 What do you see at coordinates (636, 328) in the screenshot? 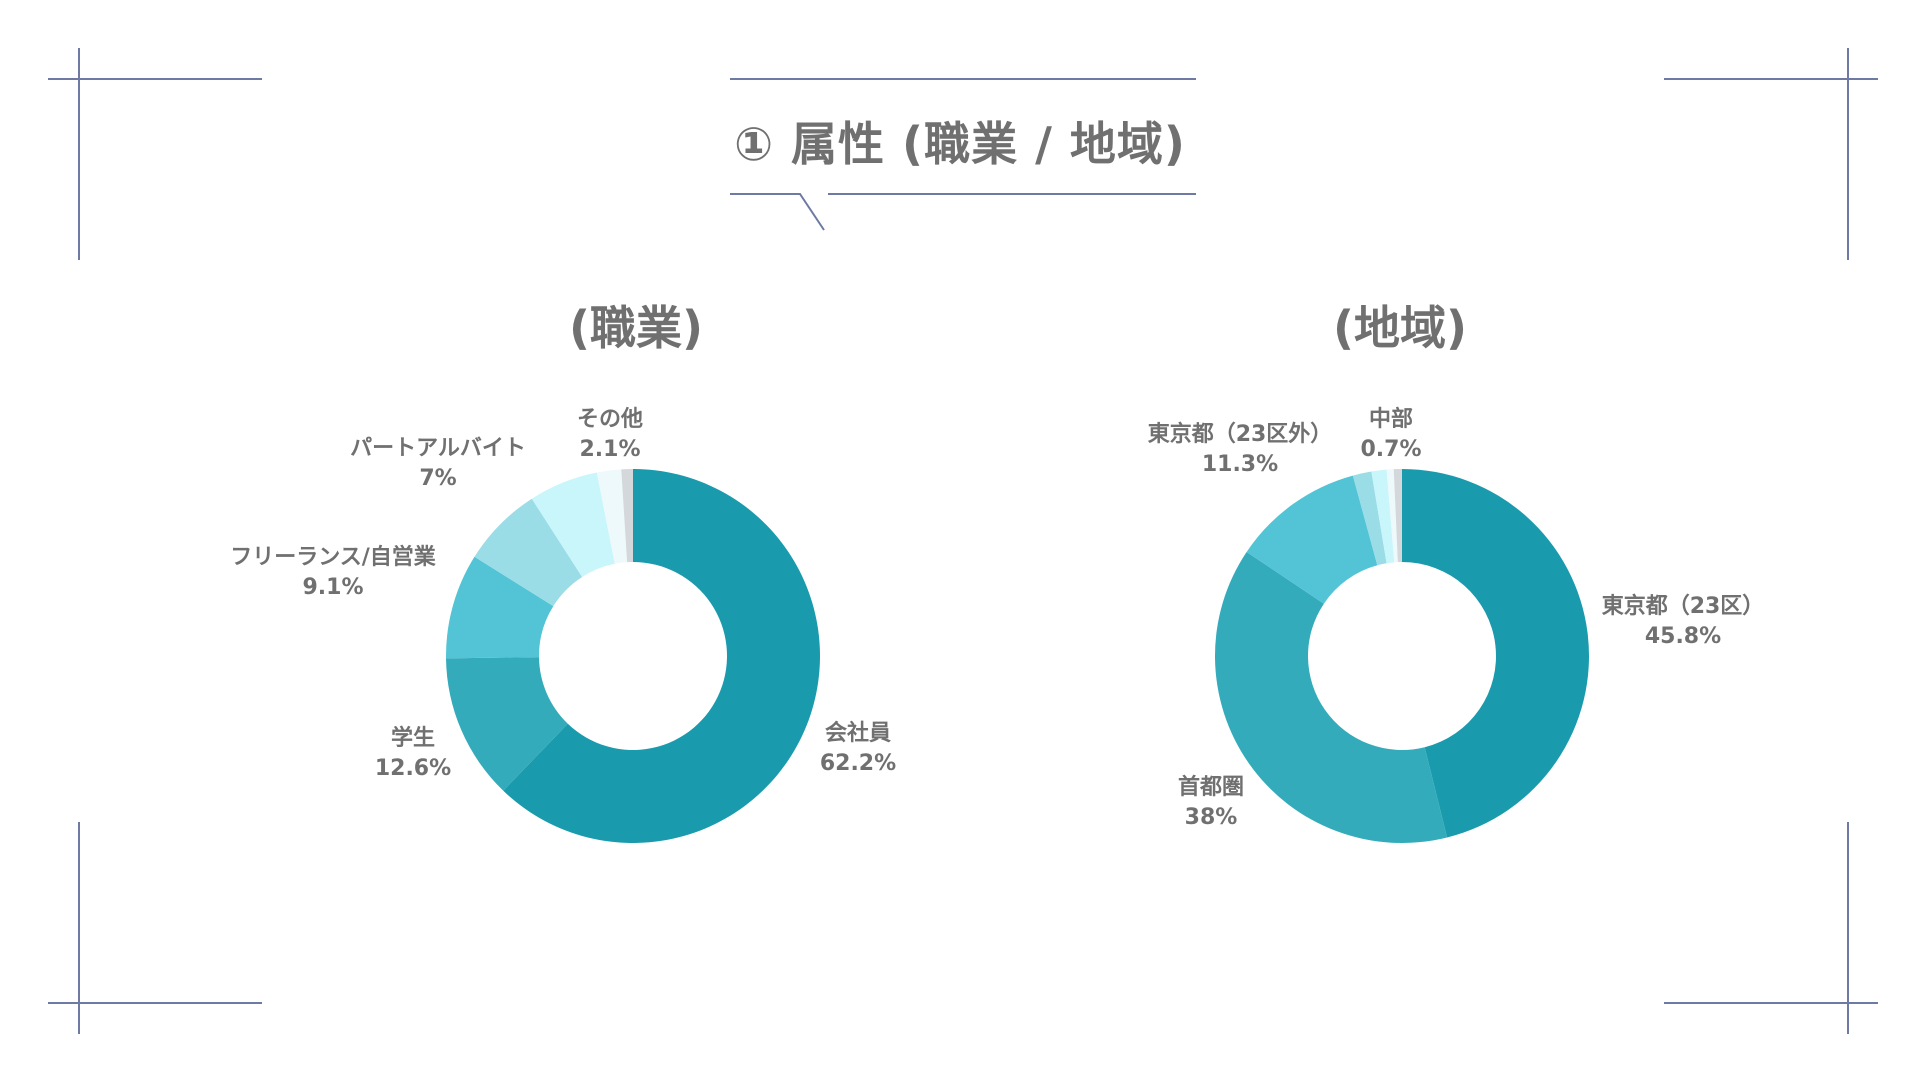
I see `occupation-chart-title: (職業)` at bounding box center [636, 328].